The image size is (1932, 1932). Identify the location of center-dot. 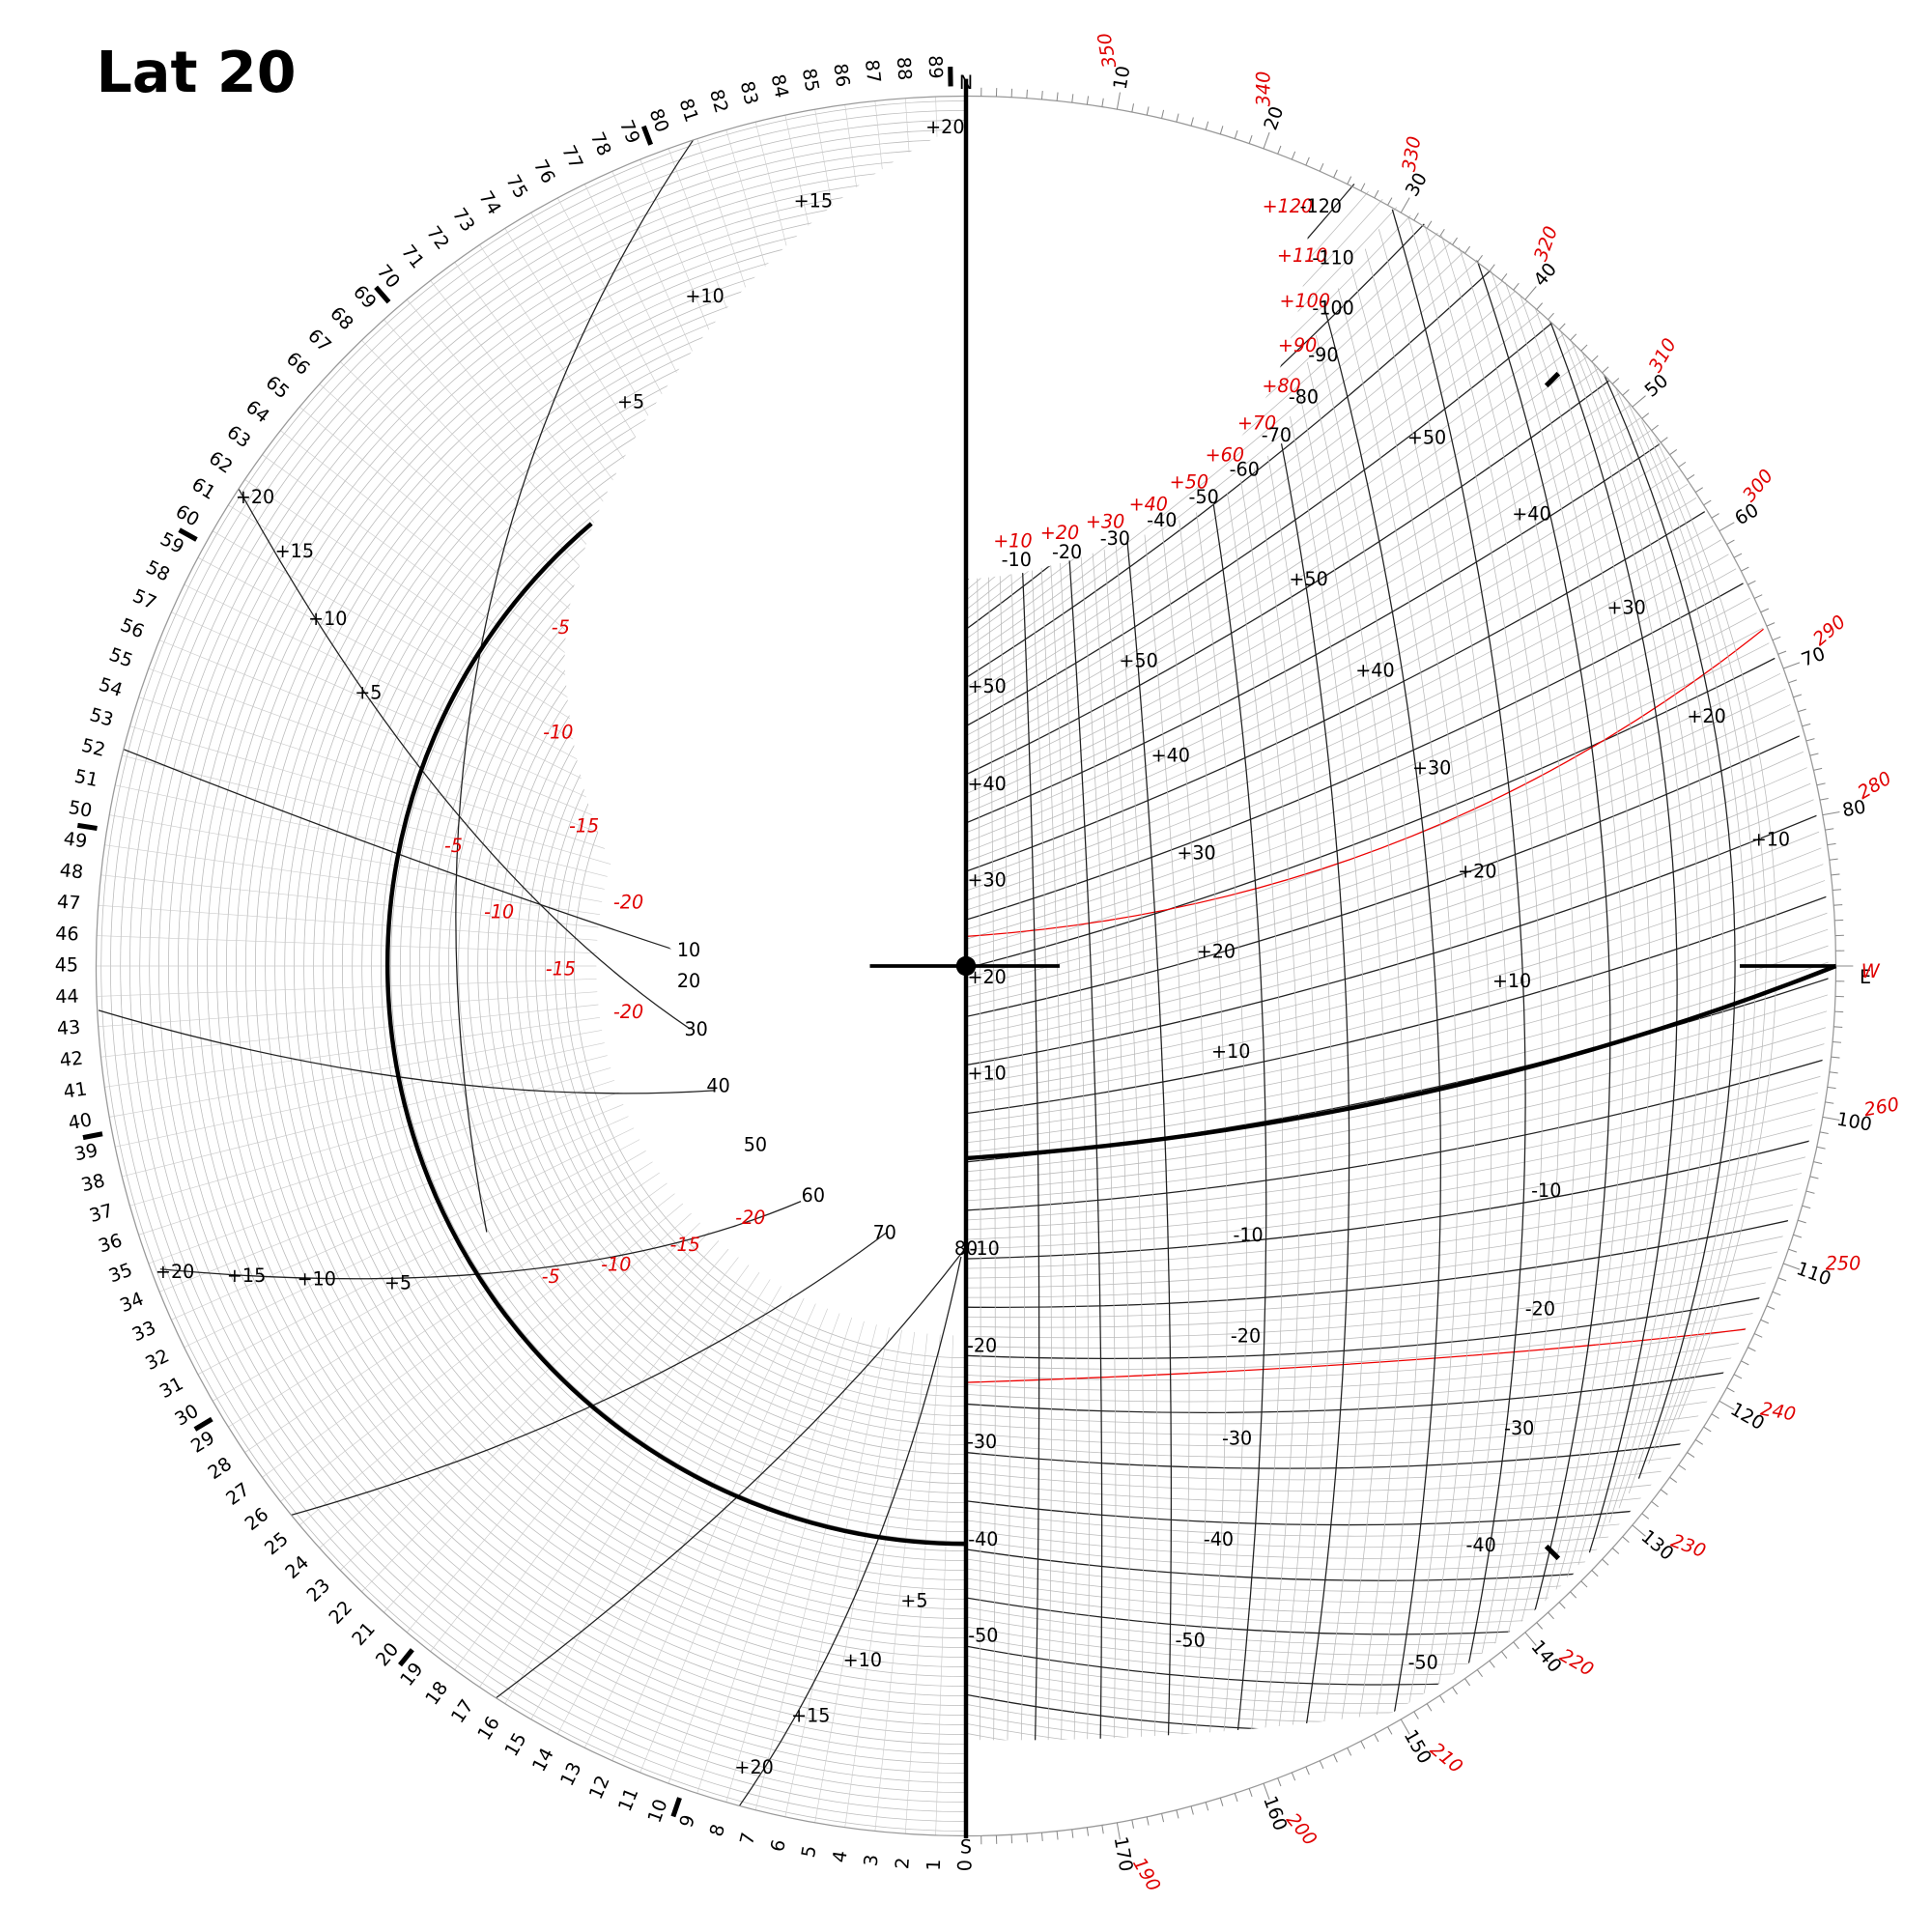
(966, 966).